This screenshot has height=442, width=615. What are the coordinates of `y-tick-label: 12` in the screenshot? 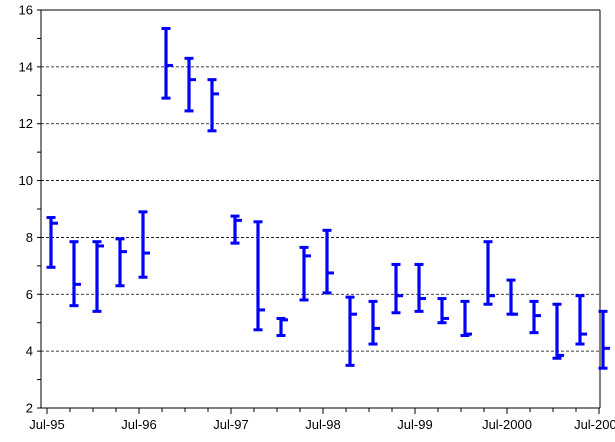 It's located at (26, 123).